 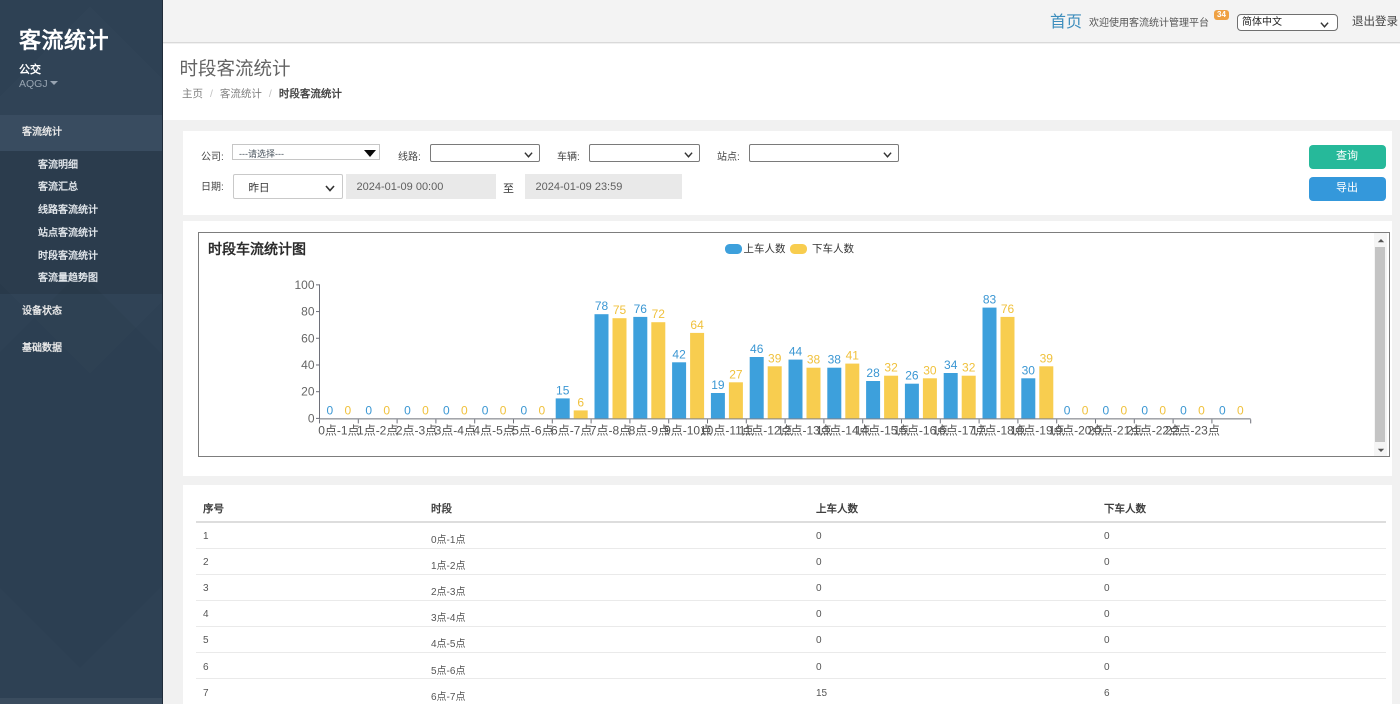 I want to click on svg-text: 15, so click(x=563, y=390).